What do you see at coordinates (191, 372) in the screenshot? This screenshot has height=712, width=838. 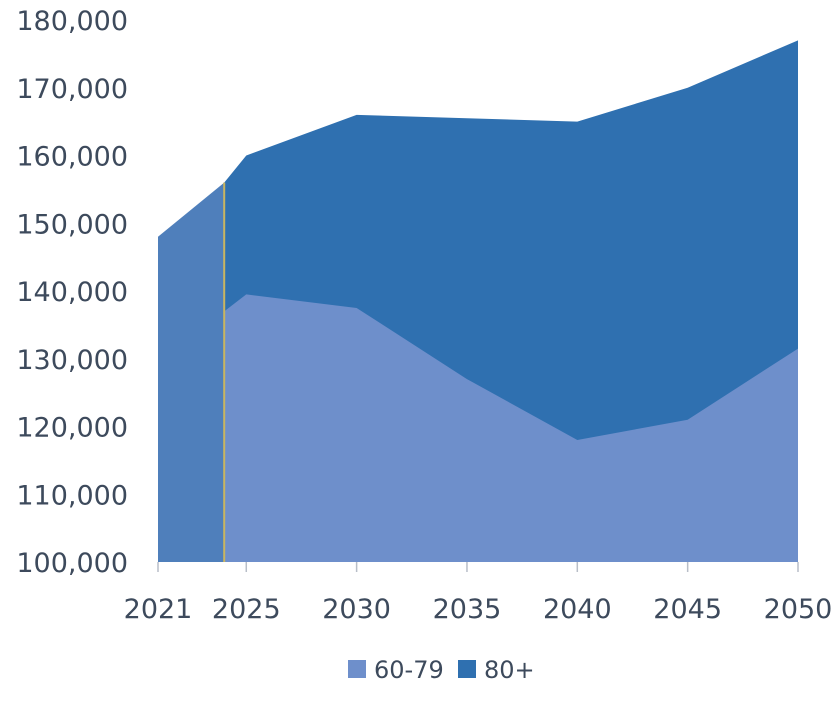 I see `highlight-area-2021-2024` at bounding box center [191, 372].